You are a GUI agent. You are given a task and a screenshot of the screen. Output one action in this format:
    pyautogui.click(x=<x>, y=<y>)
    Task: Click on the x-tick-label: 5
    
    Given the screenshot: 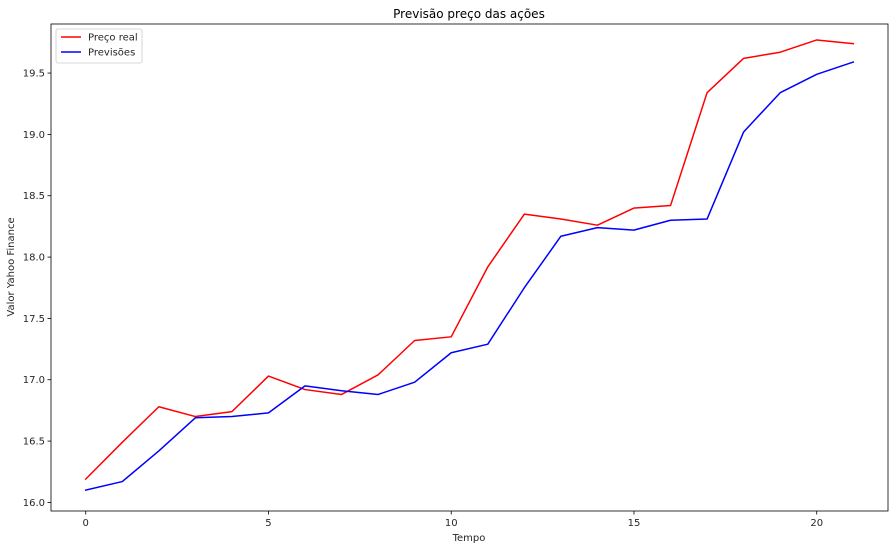 What is the action you would take?
    pyautogui.click(x=268, y=523)
    